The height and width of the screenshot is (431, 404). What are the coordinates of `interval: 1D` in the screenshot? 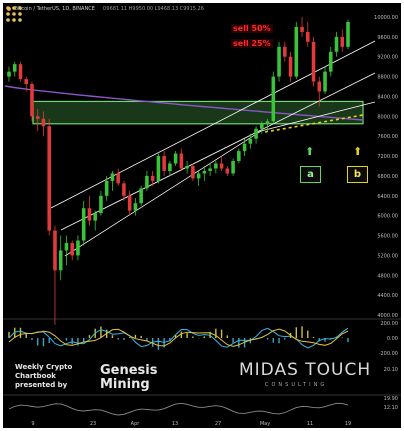 It's located at (66, 9).